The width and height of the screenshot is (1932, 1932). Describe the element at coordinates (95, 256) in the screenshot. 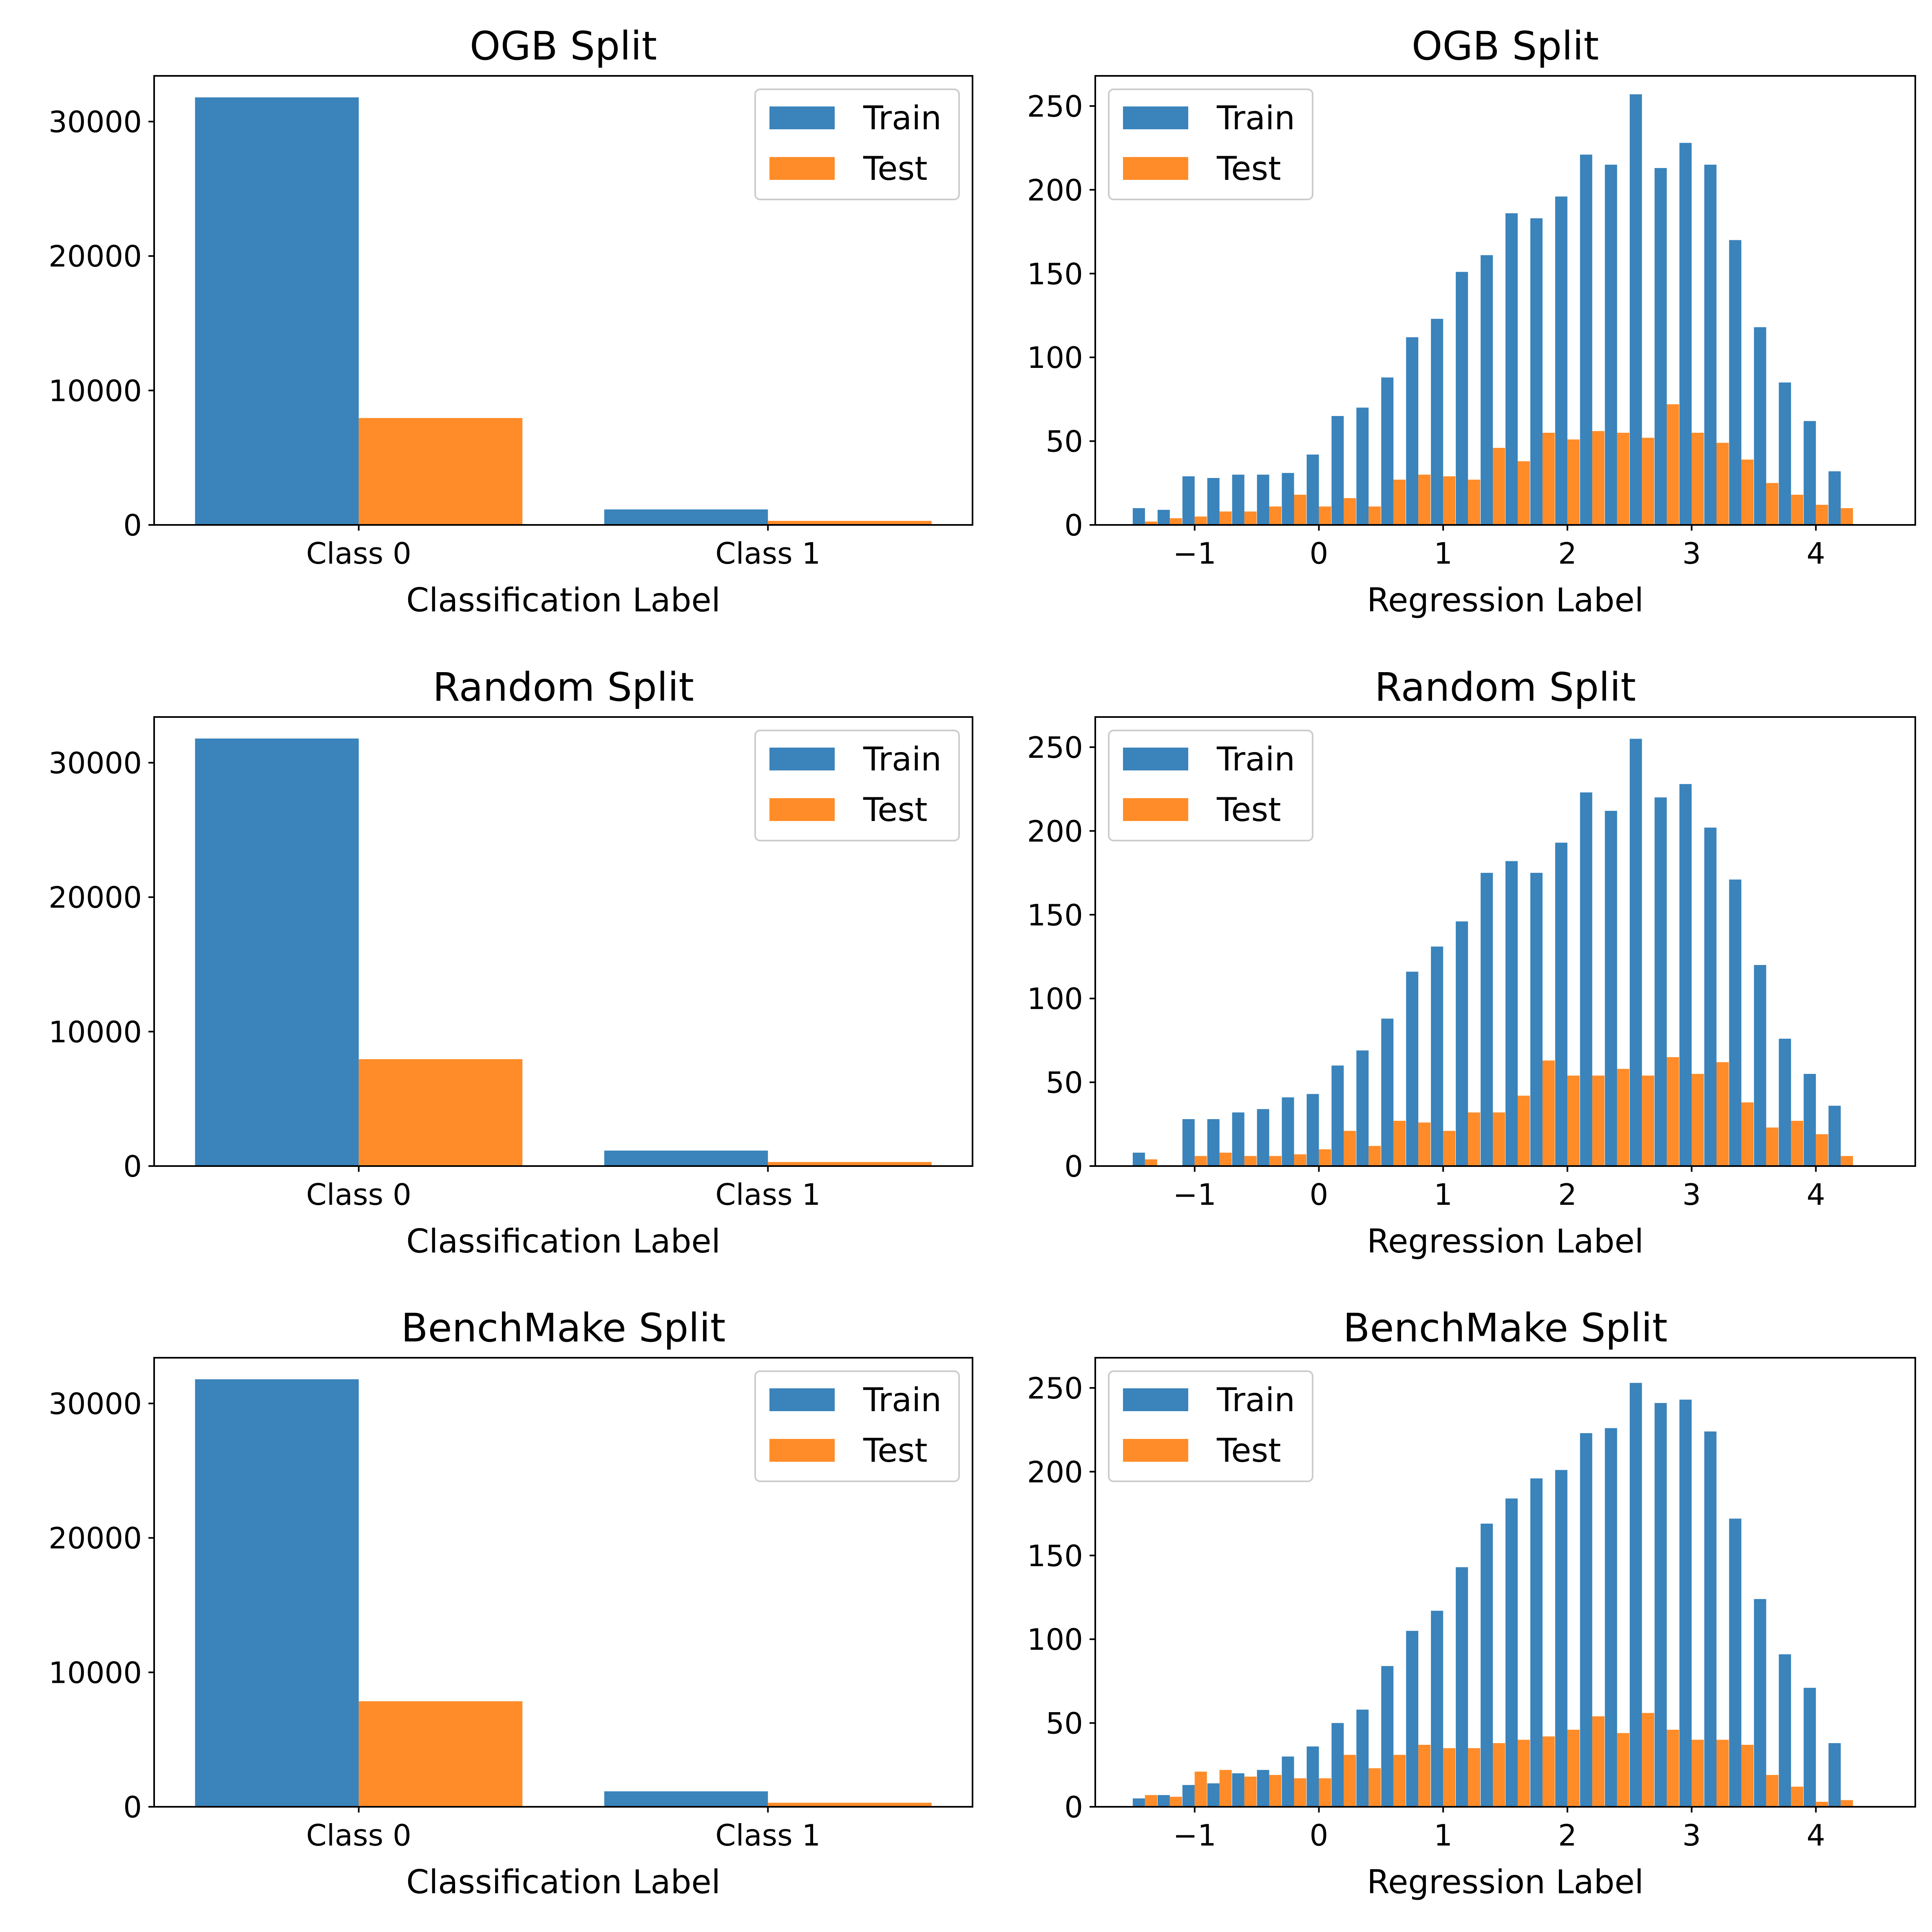

I see `y-tick-label: 20000` at that location.